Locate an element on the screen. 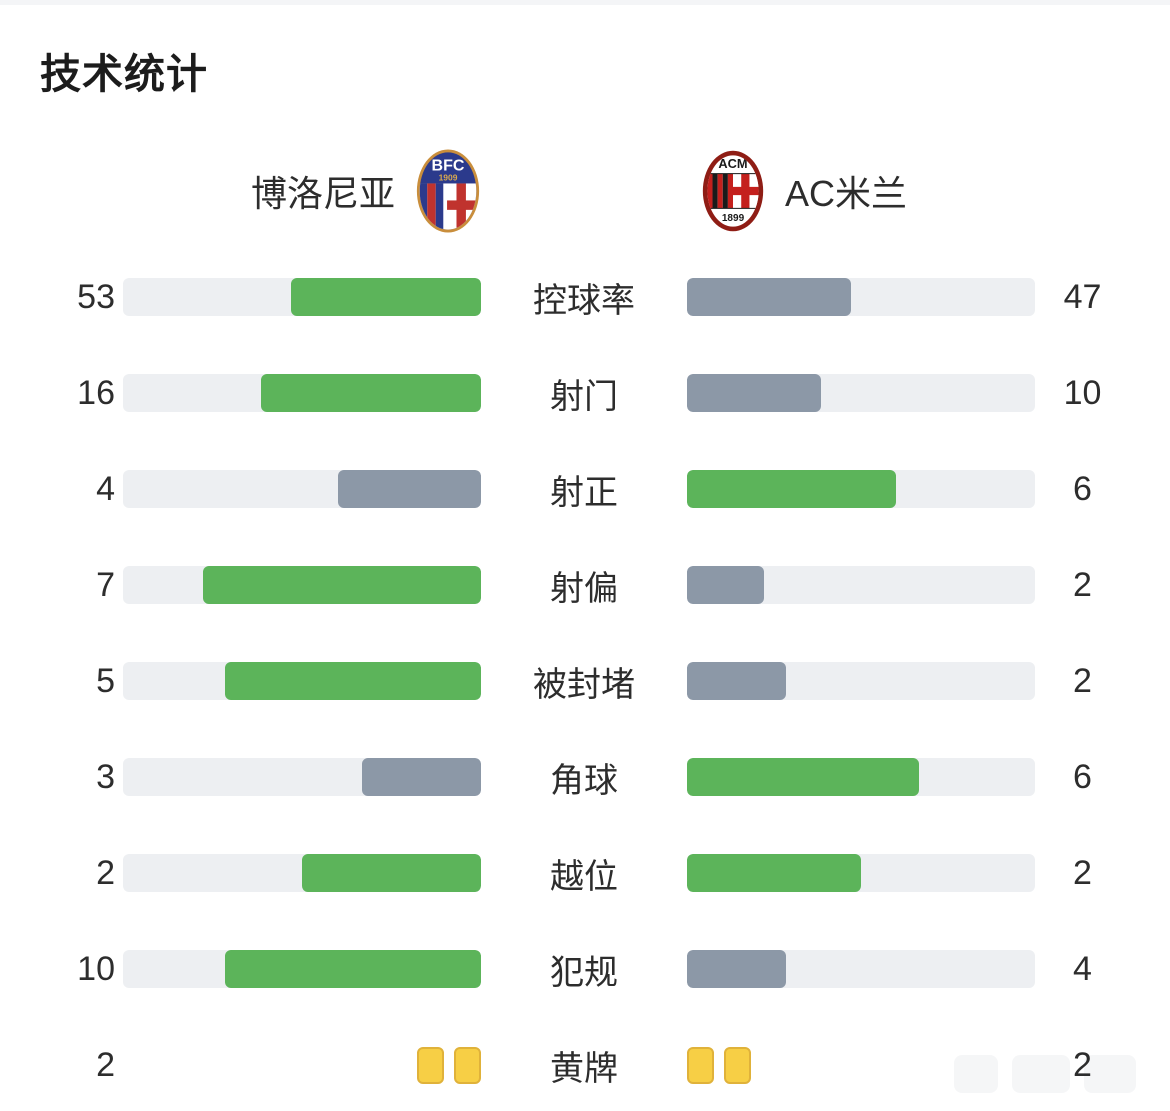  away-stat-value: 10 is located at coordinates (1082, 392).